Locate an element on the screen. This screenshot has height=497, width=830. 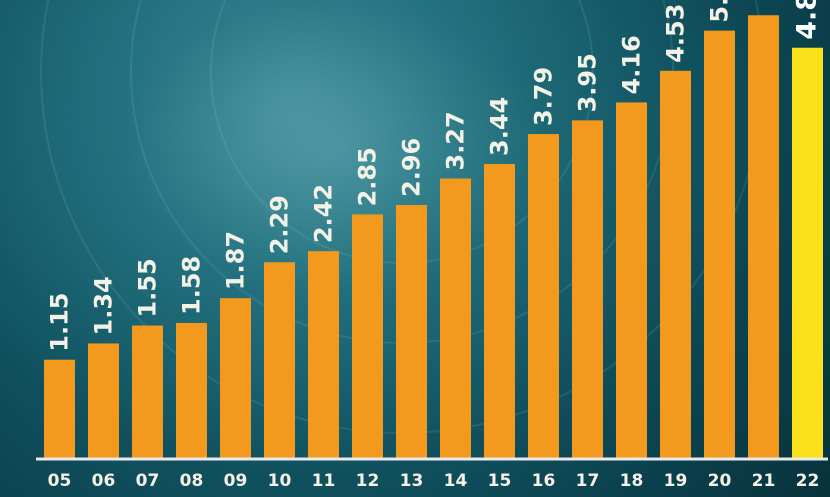
value-label-15: 3.44 is located at coordinates (500, 126).